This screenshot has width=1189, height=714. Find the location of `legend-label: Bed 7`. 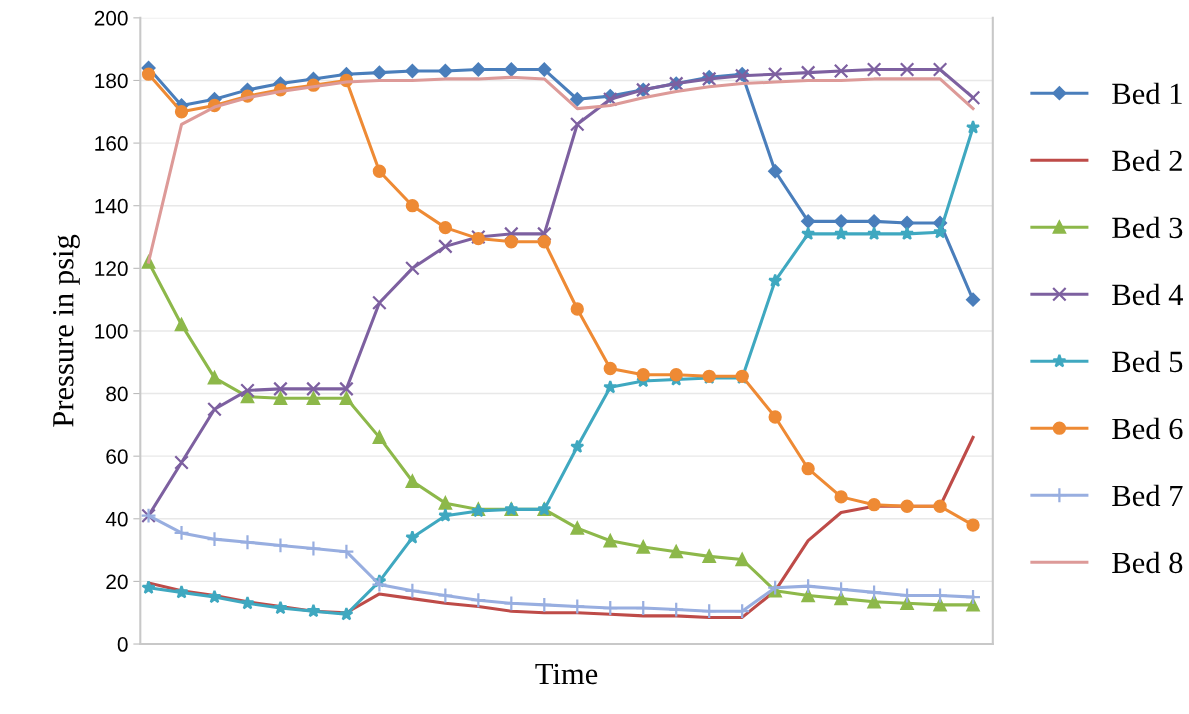

legend-label: Bed 7 is located at coordinates (1147, 495).